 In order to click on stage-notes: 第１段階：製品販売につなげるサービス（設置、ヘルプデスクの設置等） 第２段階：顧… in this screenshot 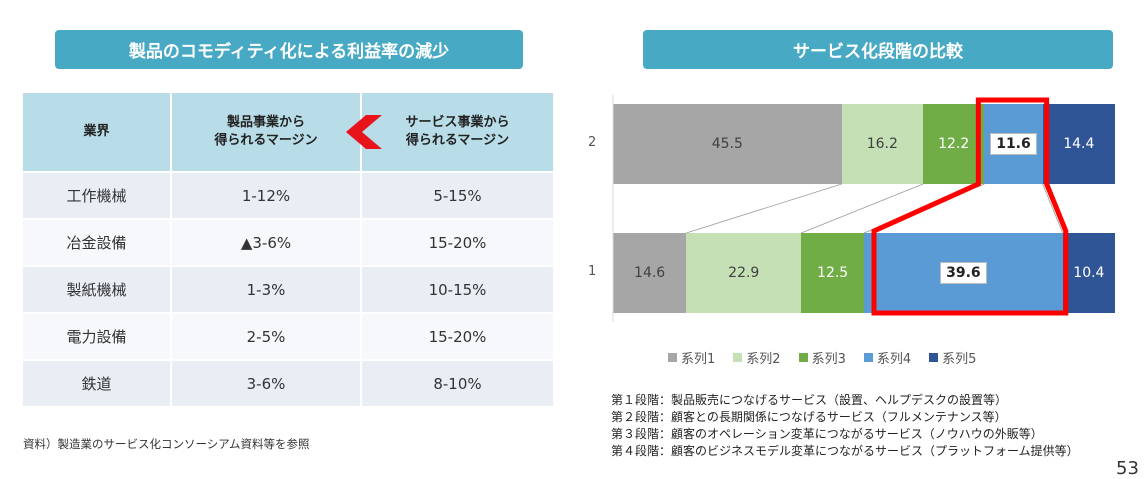, I will do `click(845, 426)`.